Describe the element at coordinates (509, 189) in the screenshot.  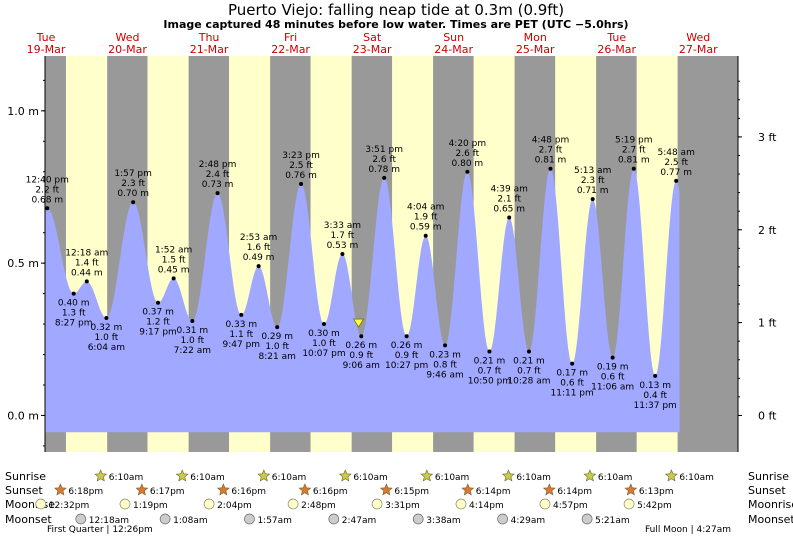
I see `extreme-time-label: 4:39 am` at that location.